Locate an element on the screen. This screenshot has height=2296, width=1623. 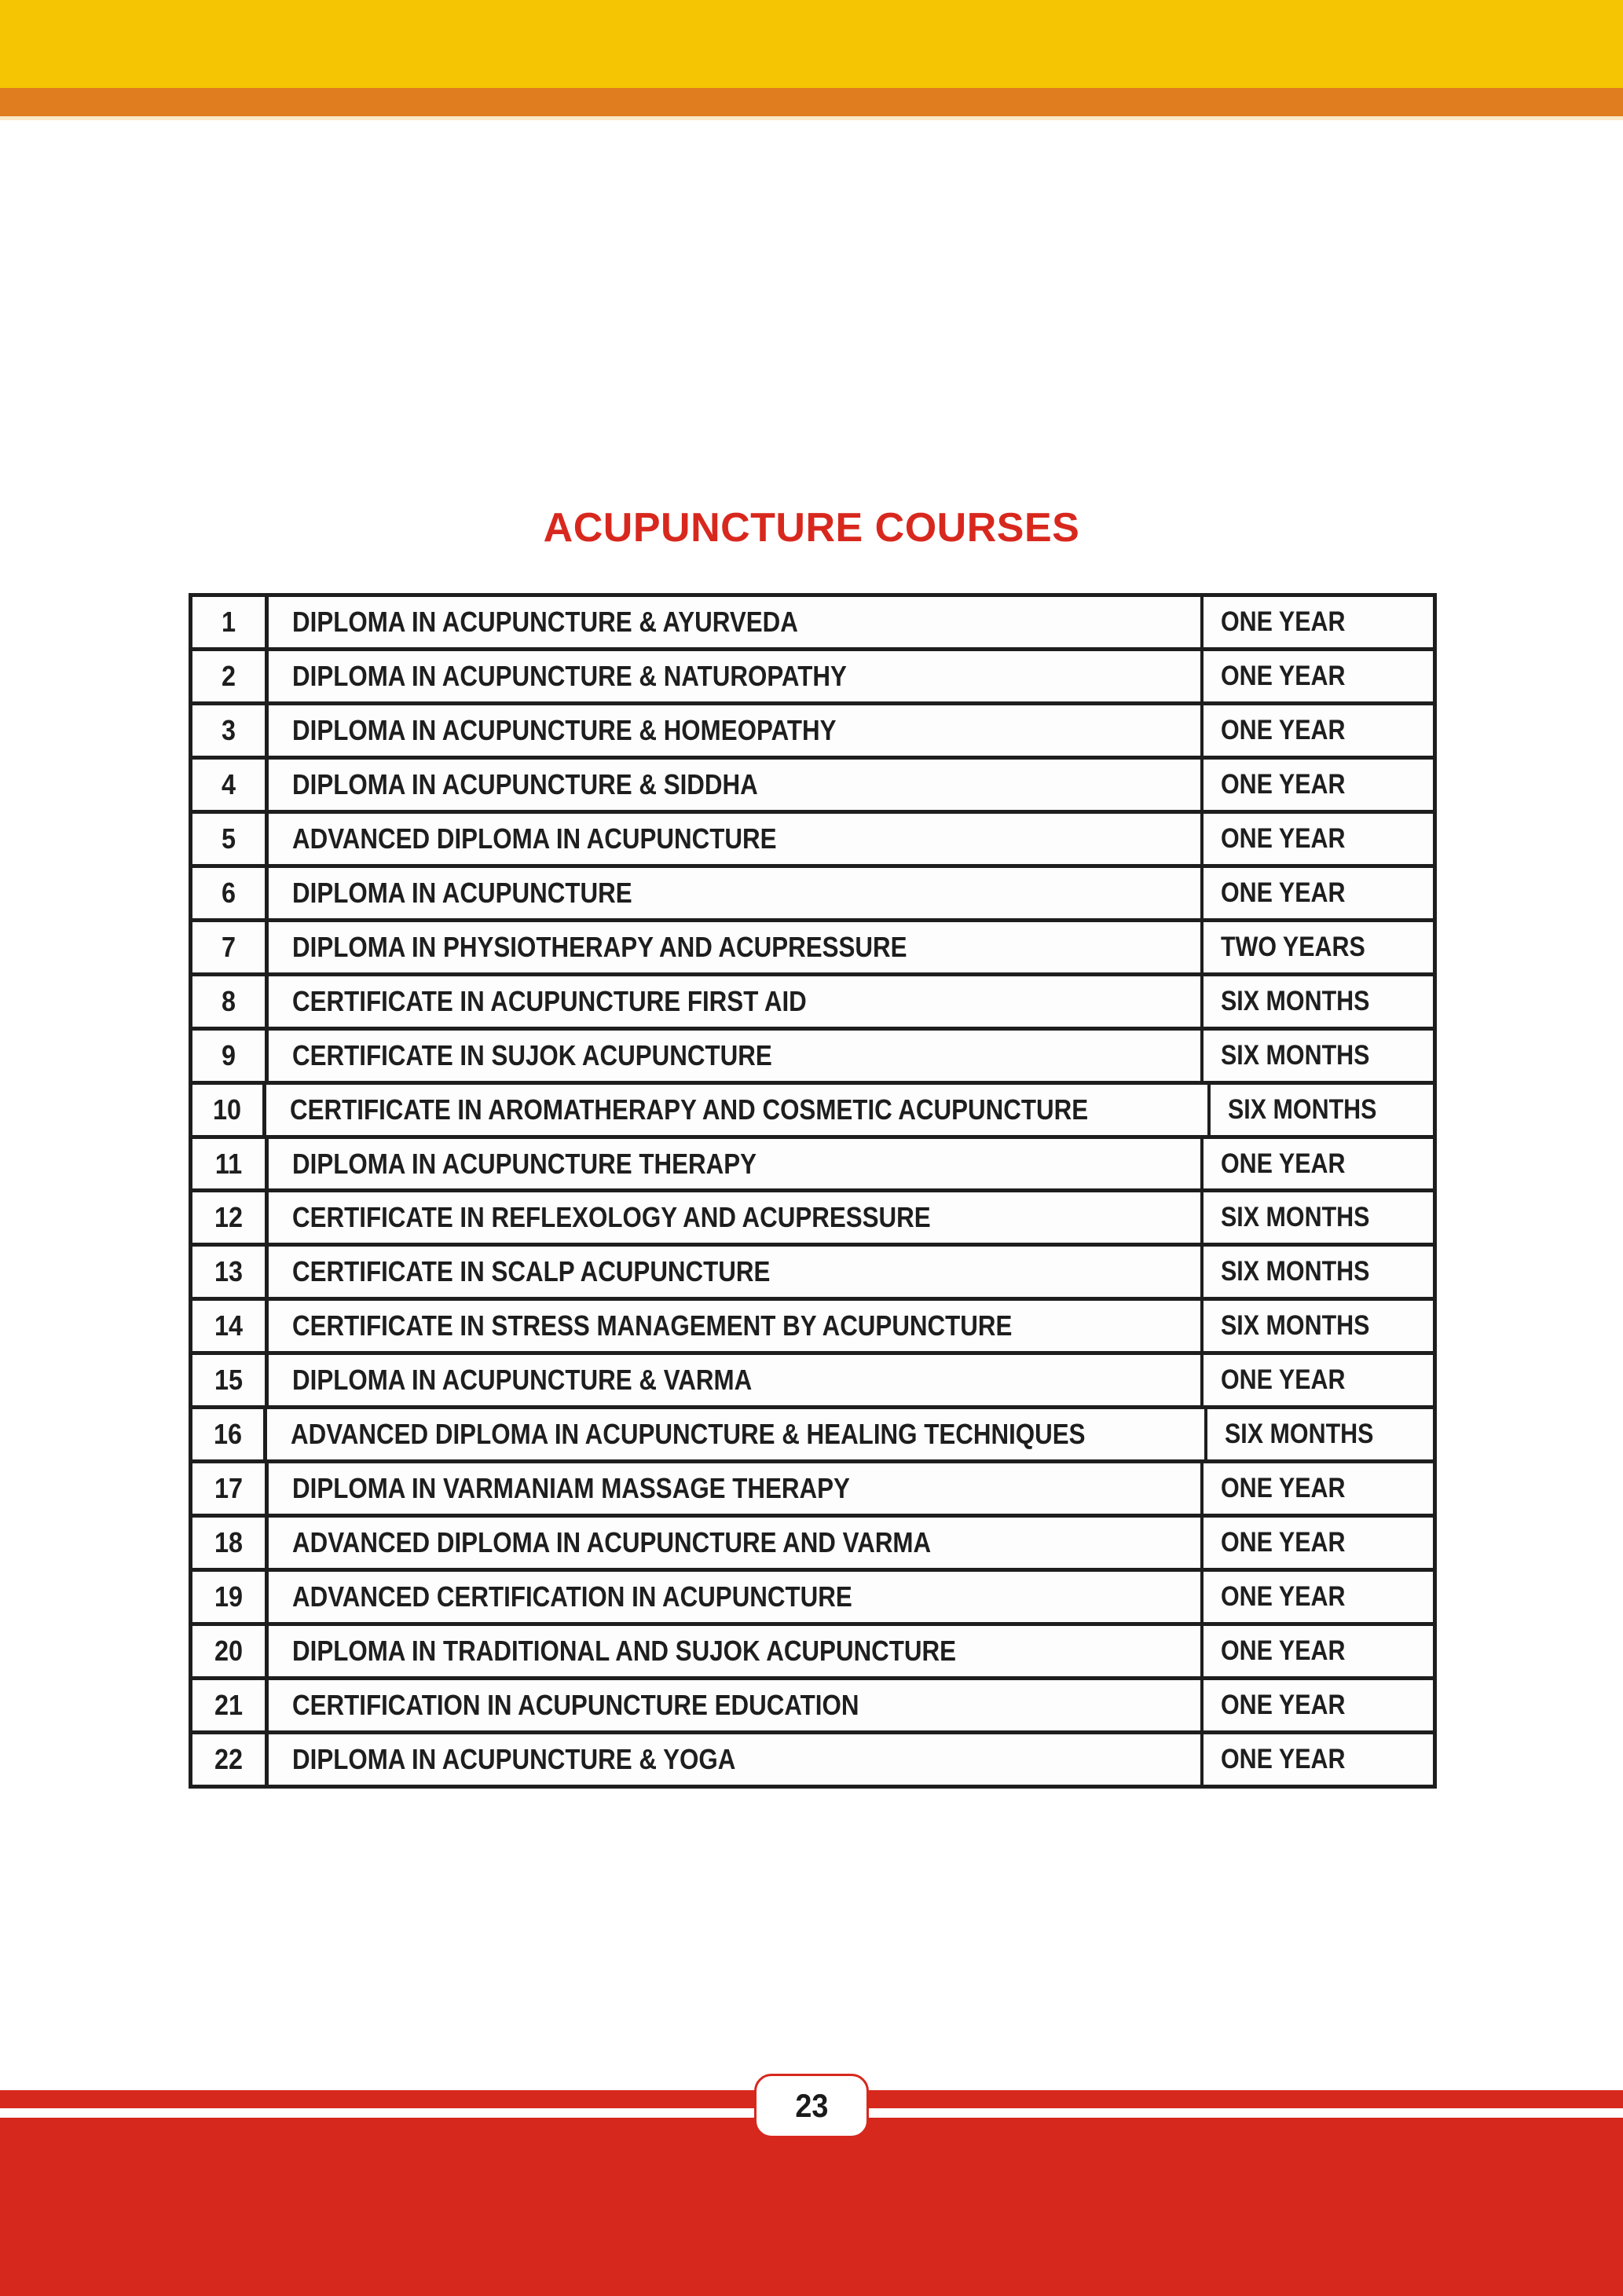
row-number: 20 is located at coordinates (229, 1651).